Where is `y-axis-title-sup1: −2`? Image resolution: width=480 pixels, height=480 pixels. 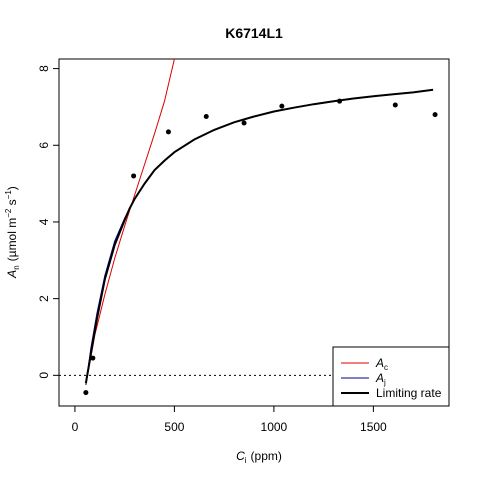
y-axis-title-sup1: −2 is located at coordinates (8, 213).